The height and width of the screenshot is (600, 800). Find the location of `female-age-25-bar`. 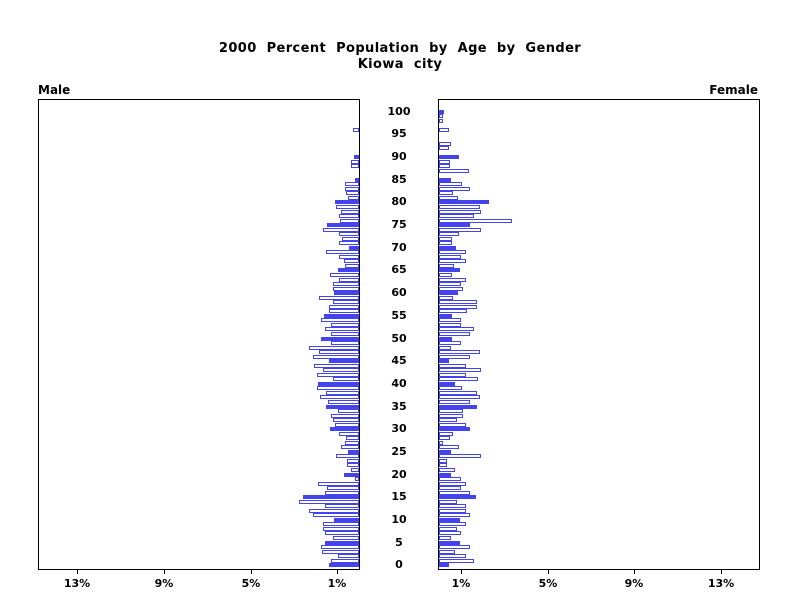

female-age-25-bar is located at coordinates (445, 452).